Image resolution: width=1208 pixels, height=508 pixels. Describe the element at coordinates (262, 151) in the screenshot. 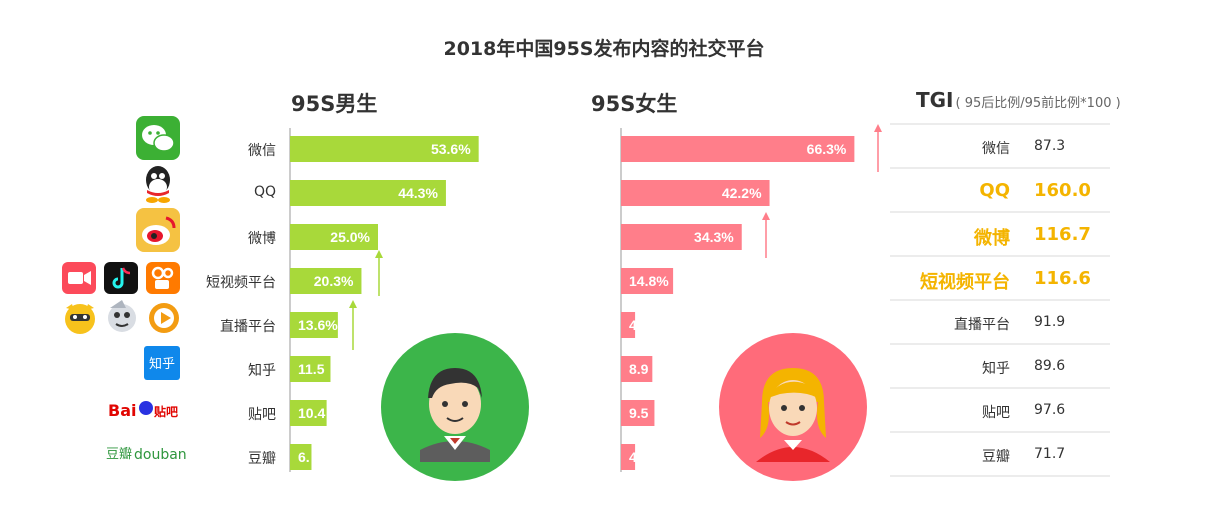

I see `category-label-0: 微信` at that location.